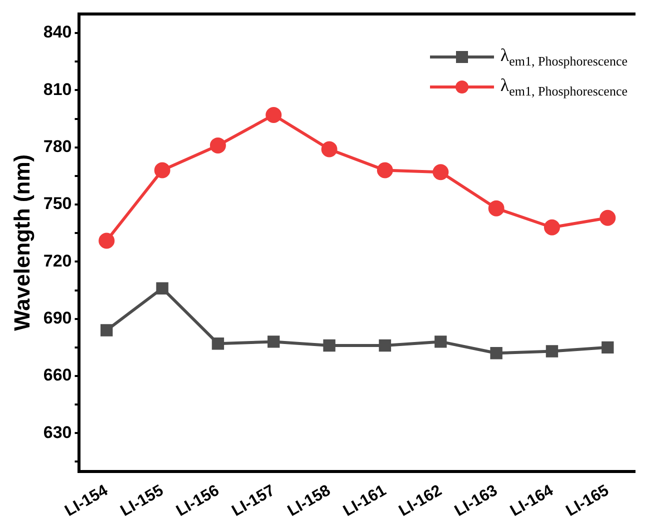  Describe the element at coordinates (21, 242) in the screenshot. I see `y-axis-title: Wavelength (nm)` at that location.